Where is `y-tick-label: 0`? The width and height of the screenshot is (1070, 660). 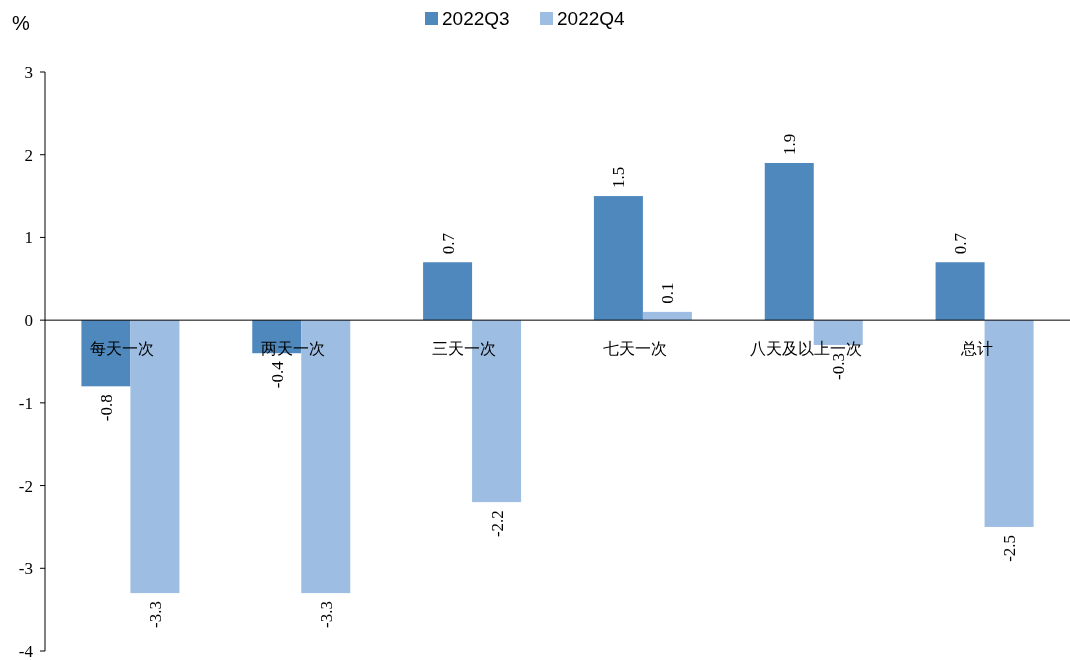 y-tick-label: 0 is located at coordinates (28, 321).